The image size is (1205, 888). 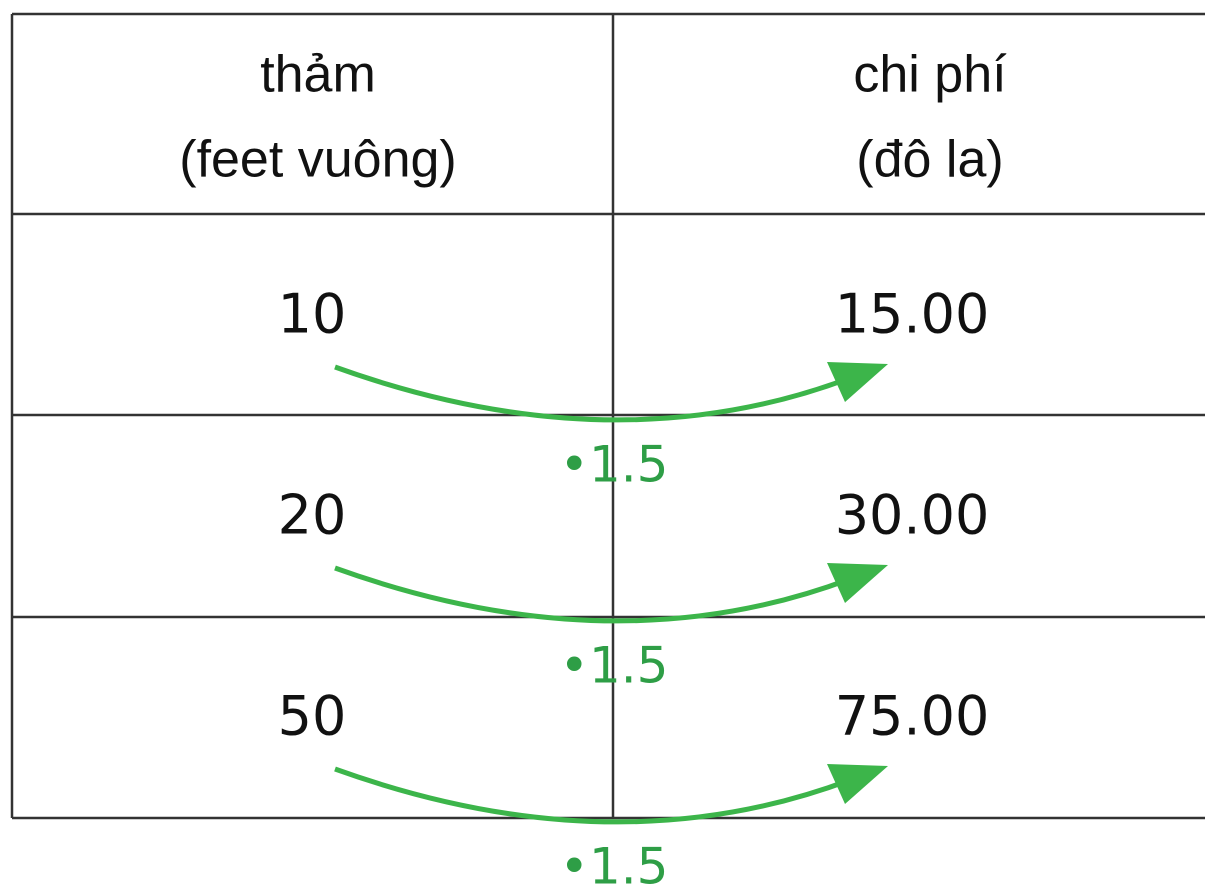 I want to click on header-cell: thảm, so click(x=318, y=75).